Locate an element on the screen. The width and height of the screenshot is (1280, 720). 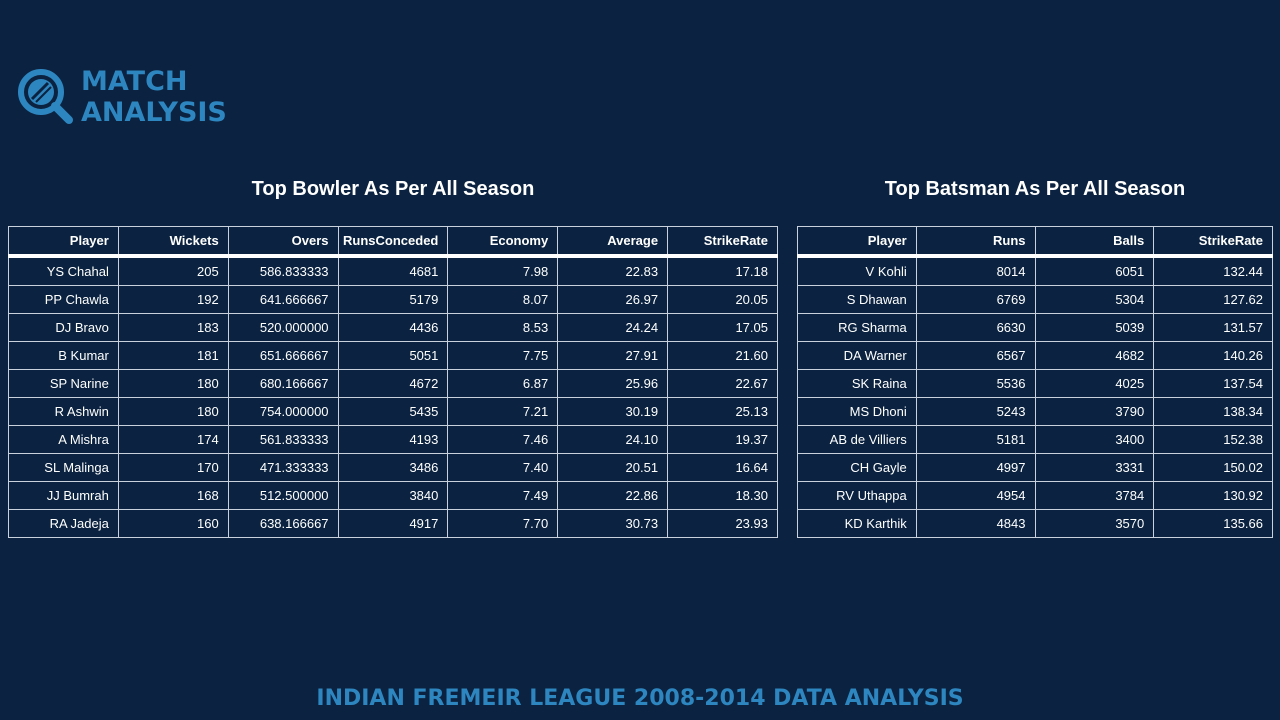
batsman-table-row: S Dhawan 6769 5304 127.62 is located at coordinates (1035, 299).